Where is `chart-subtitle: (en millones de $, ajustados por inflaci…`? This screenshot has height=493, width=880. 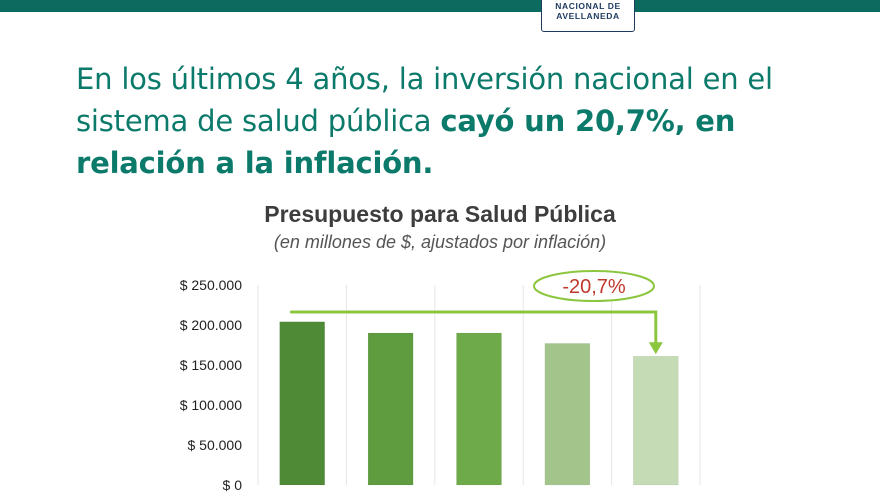 chart-subtitle: (en millones de $, ajustados por inflaci… is located at coordinates (440, 242).